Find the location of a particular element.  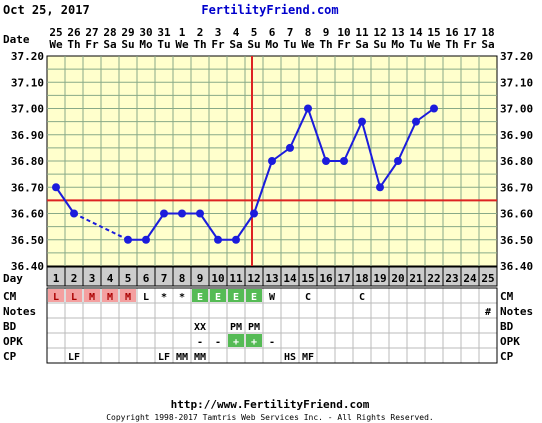

cycle-day-number: 13 is located at coordinates (271, 278).